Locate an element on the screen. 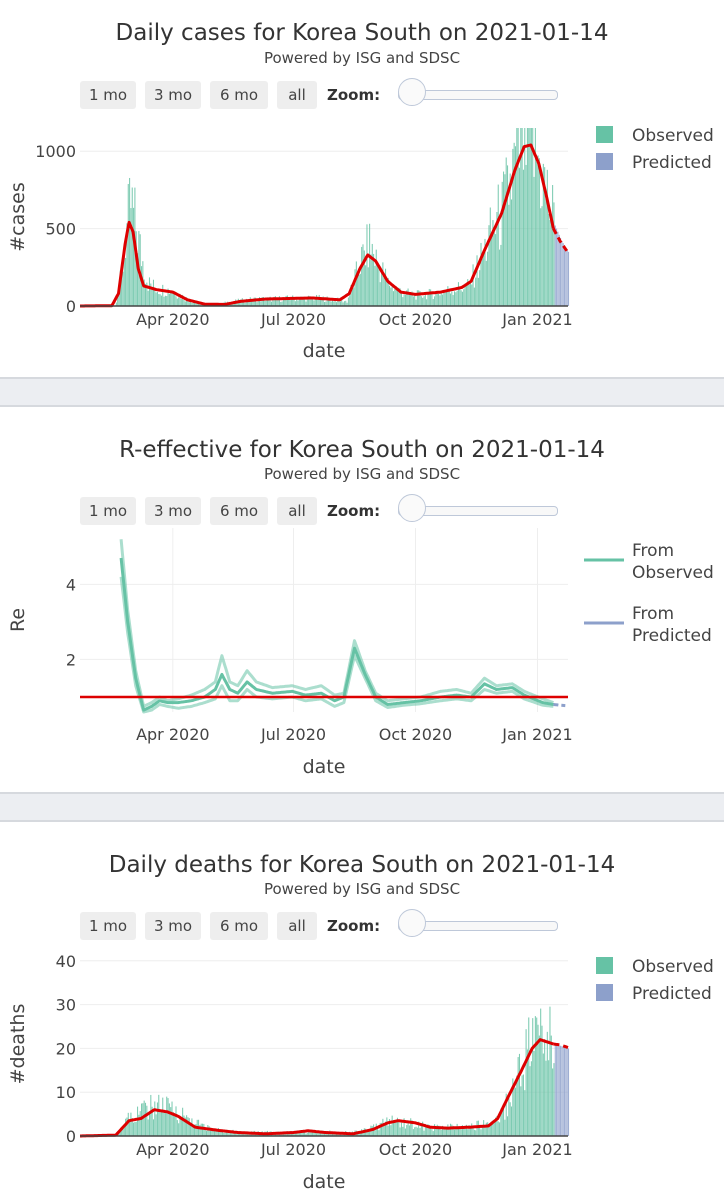 The height and width of the screenshot is (1200, 724). y-axis-title: #deaths is located at coordinates (18, 1044).